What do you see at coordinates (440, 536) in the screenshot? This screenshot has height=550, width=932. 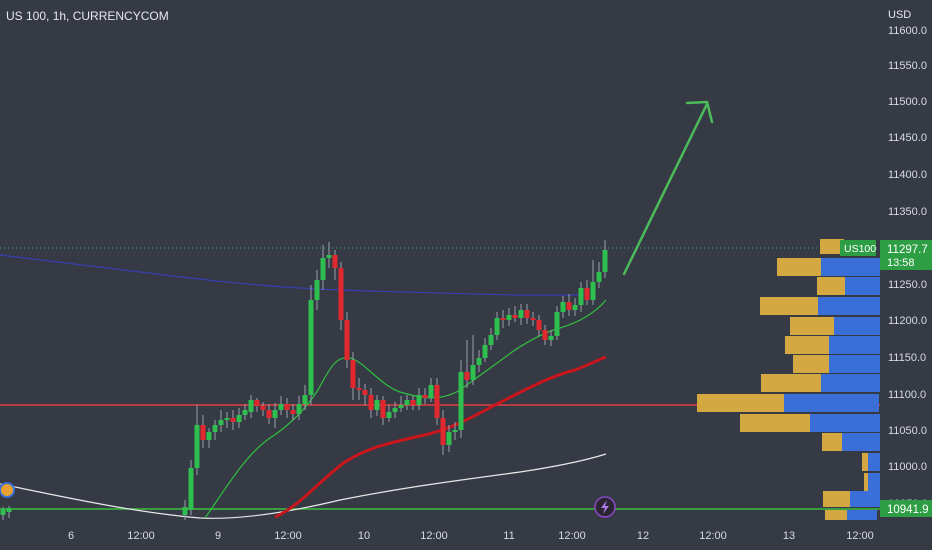 I see `time-axis` at bounding box center [440, 536].